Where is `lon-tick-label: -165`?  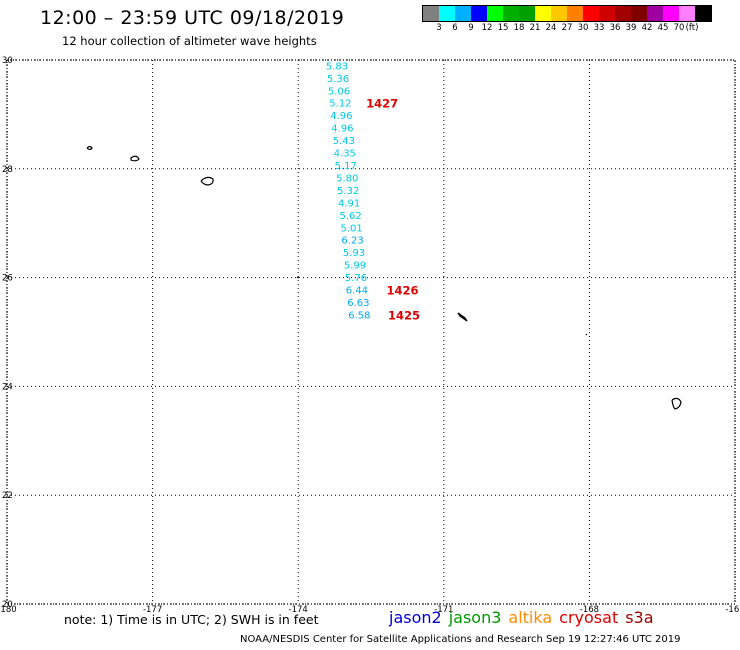
lon-tick-label: -165 is located at coordinates (732, 610).